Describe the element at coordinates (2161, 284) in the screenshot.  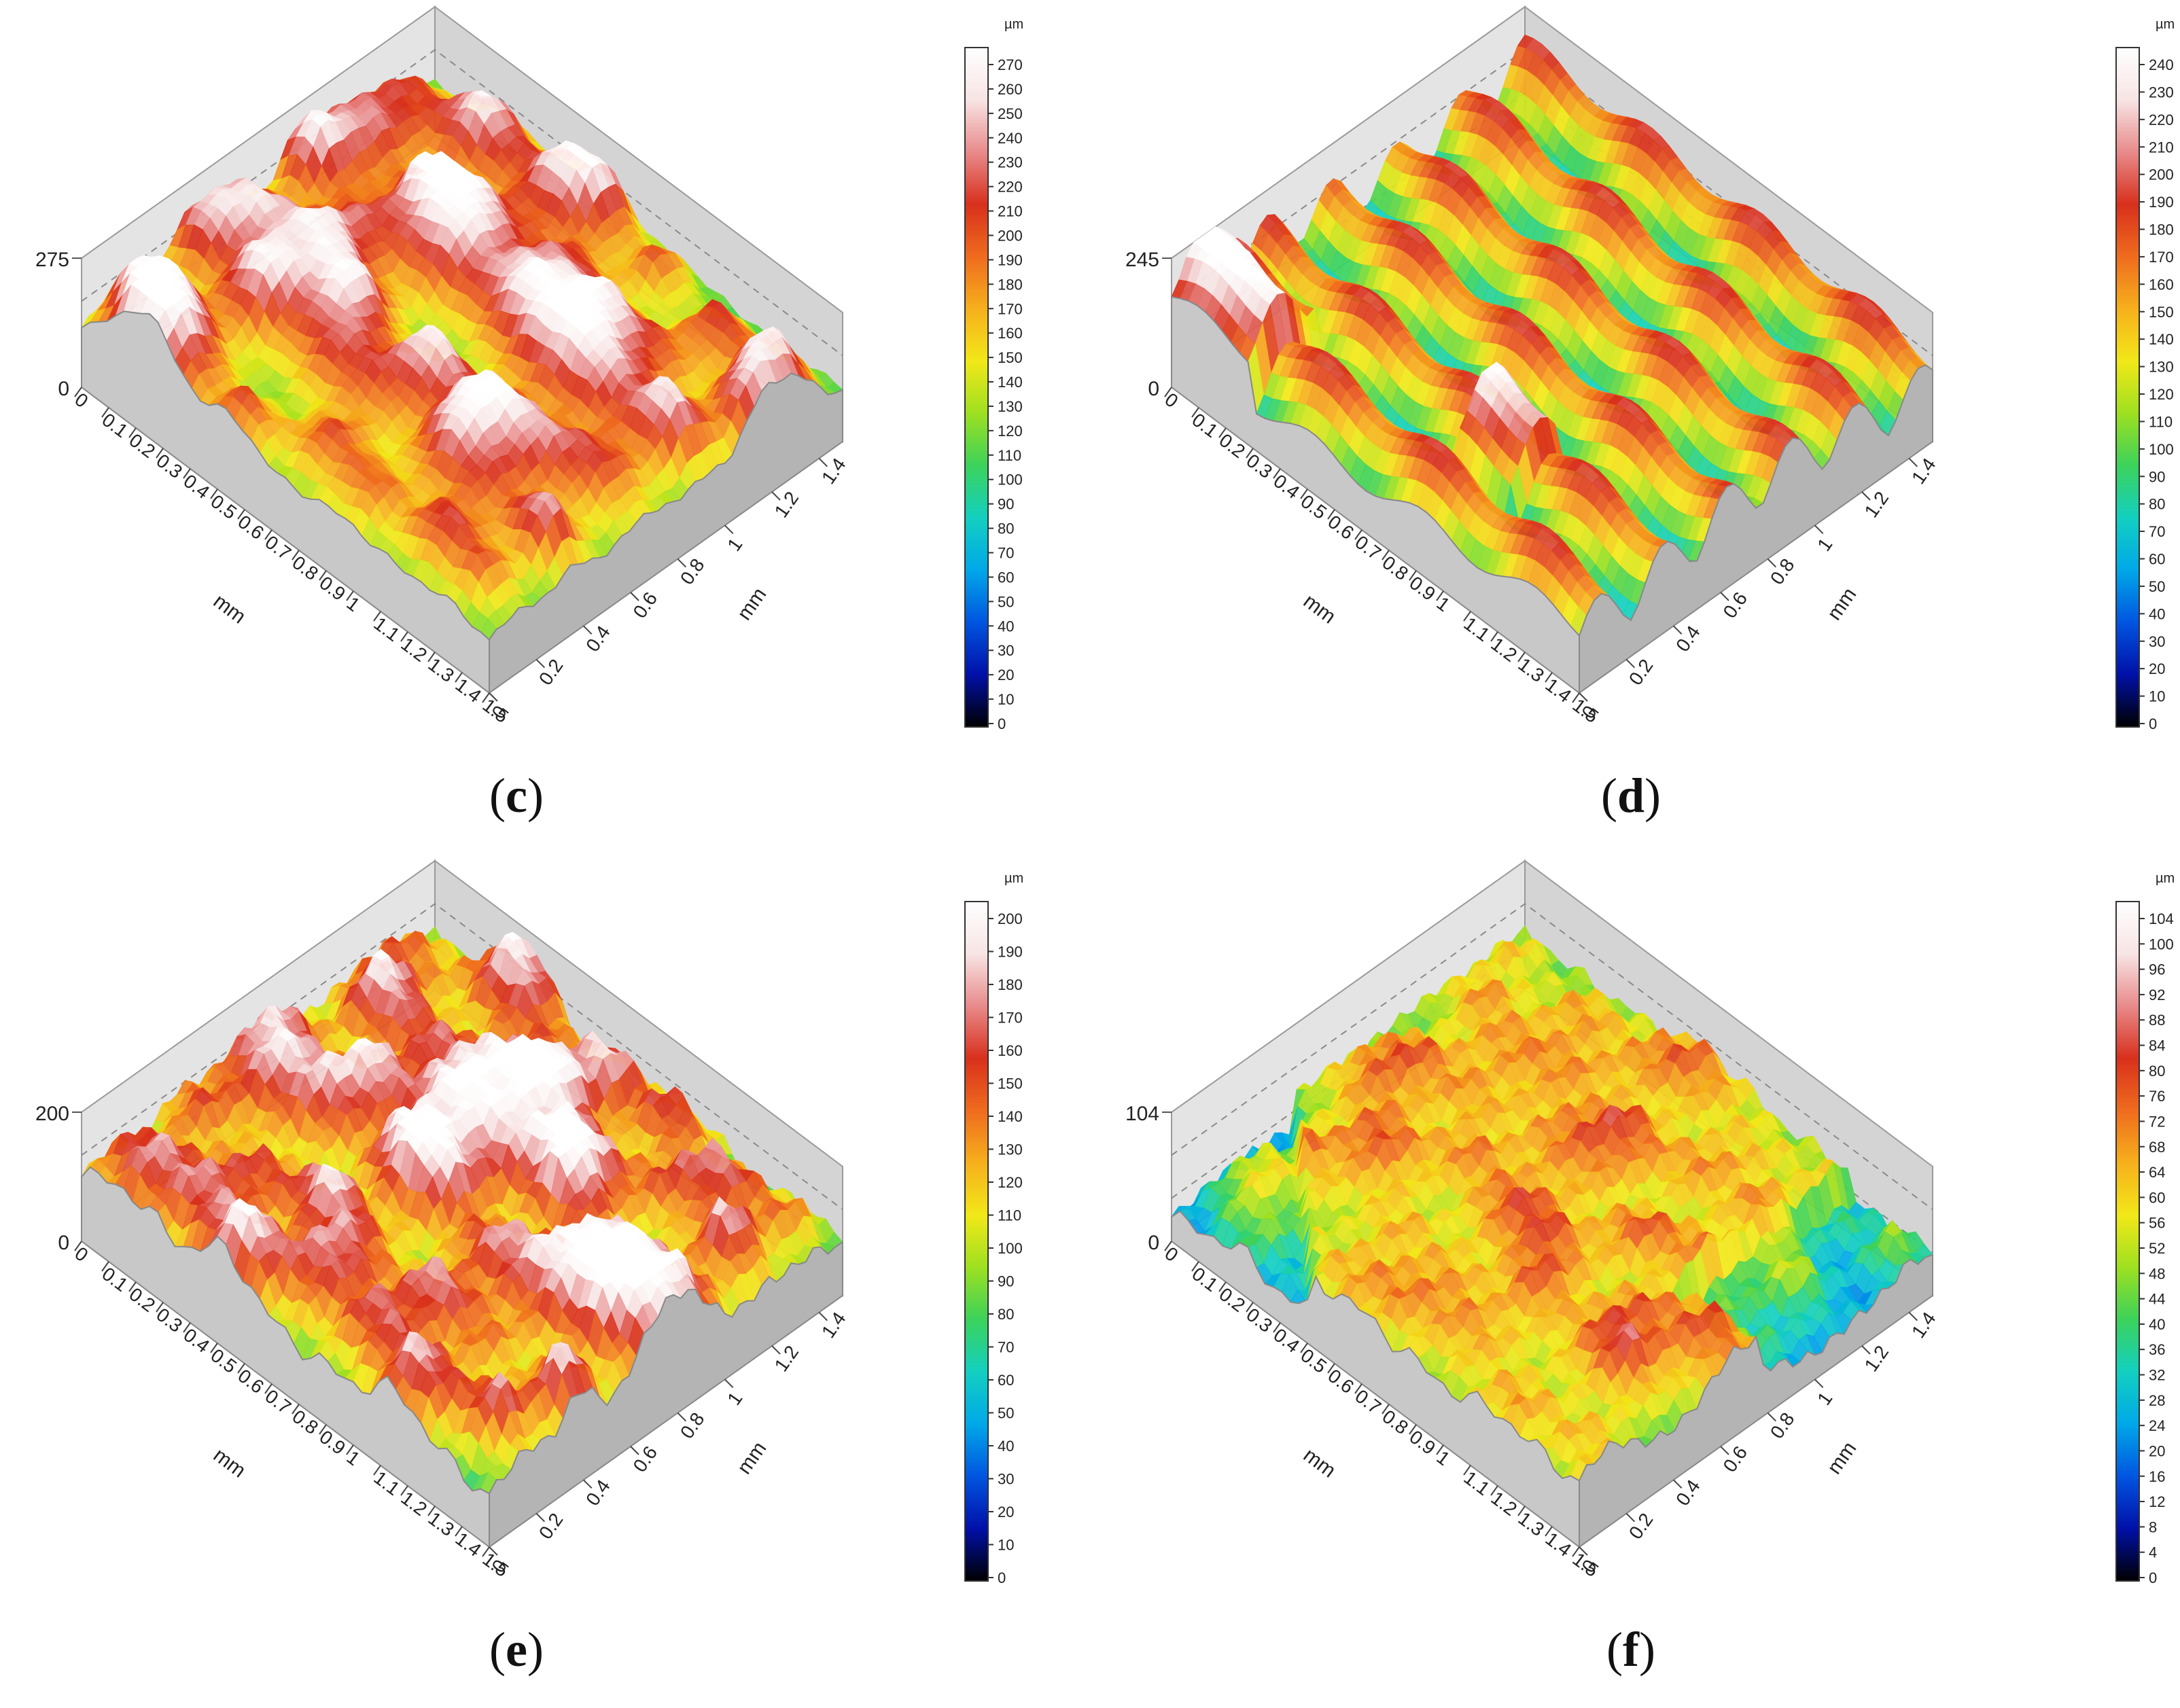
I see `colorbar-tick-label: 160` at that location.